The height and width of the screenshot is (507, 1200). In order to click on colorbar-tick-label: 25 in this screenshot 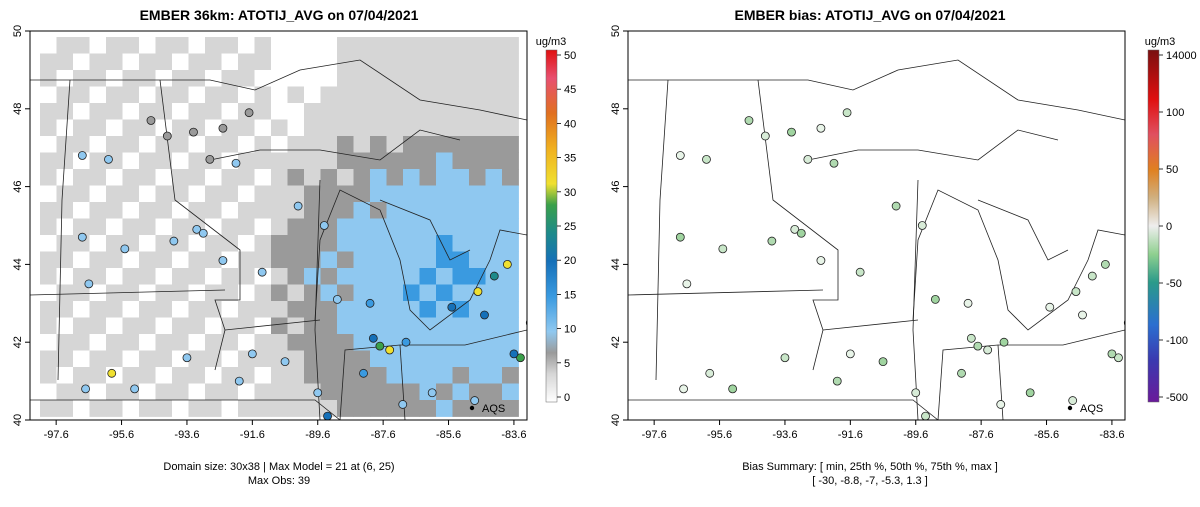, I will do `click(570, 227)`.